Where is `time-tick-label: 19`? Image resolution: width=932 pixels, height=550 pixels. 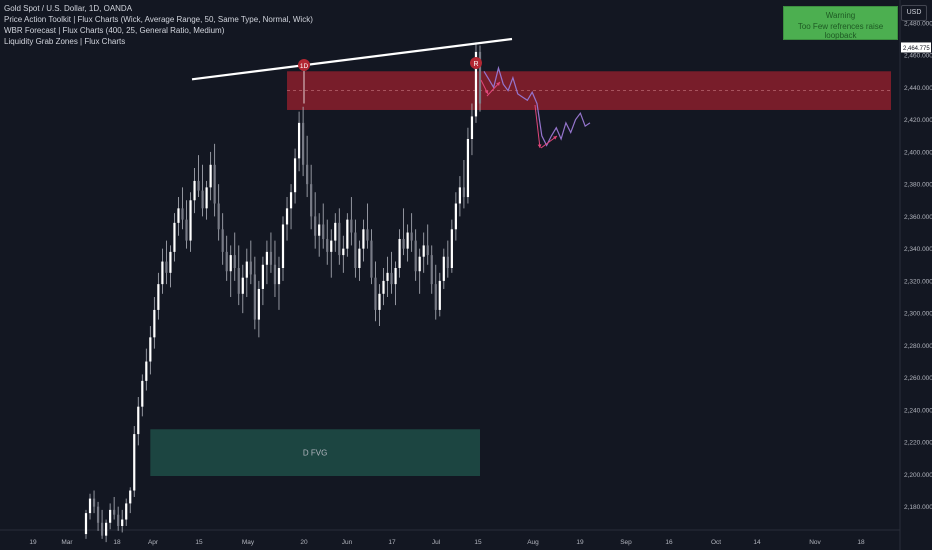 time-tick-label: 19 is located at coordinates (580, 542).